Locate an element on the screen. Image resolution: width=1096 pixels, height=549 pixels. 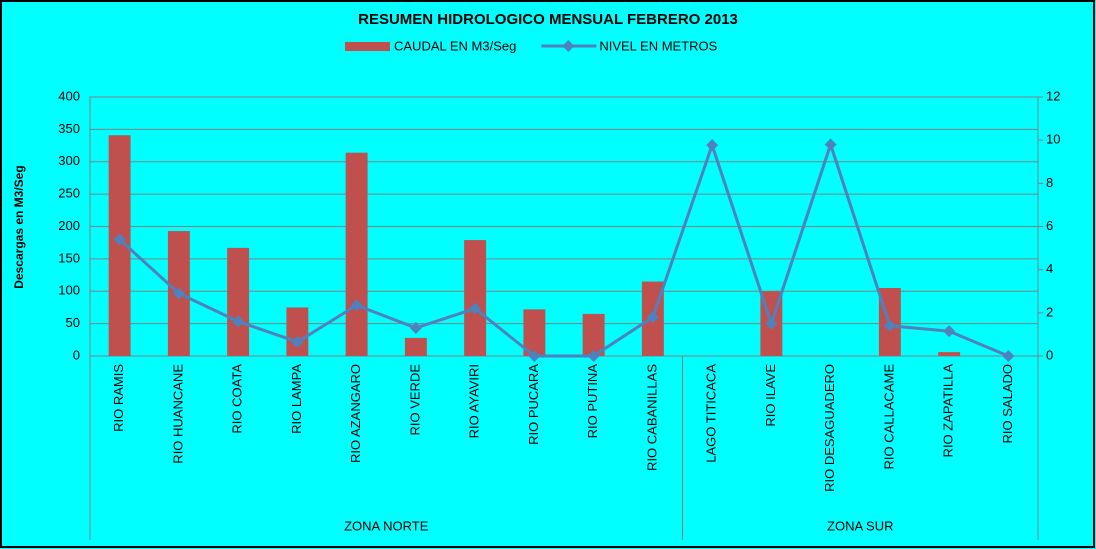
x-tick-label: RIO PUCARA is located at coordinates (533, 404).